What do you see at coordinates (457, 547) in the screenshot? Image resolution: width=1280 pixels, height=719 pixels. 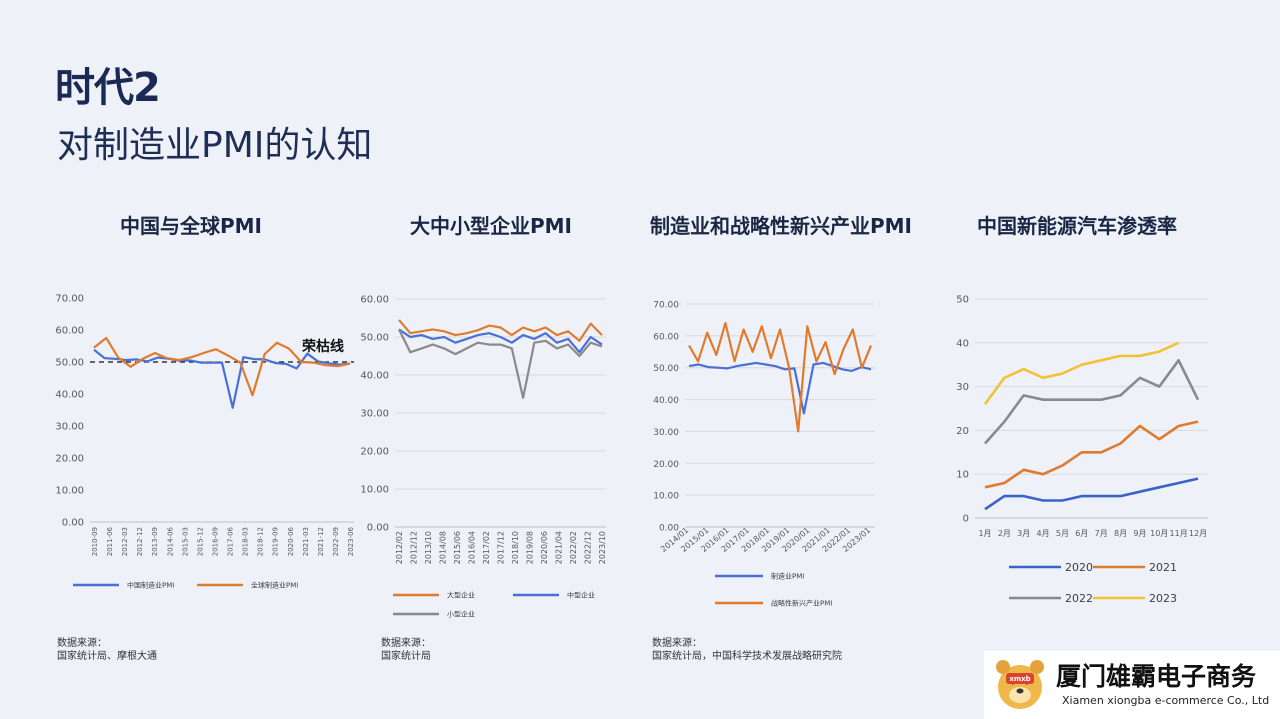 I see `x-tick-label: 2015/06` at bounding box center [457, 547].